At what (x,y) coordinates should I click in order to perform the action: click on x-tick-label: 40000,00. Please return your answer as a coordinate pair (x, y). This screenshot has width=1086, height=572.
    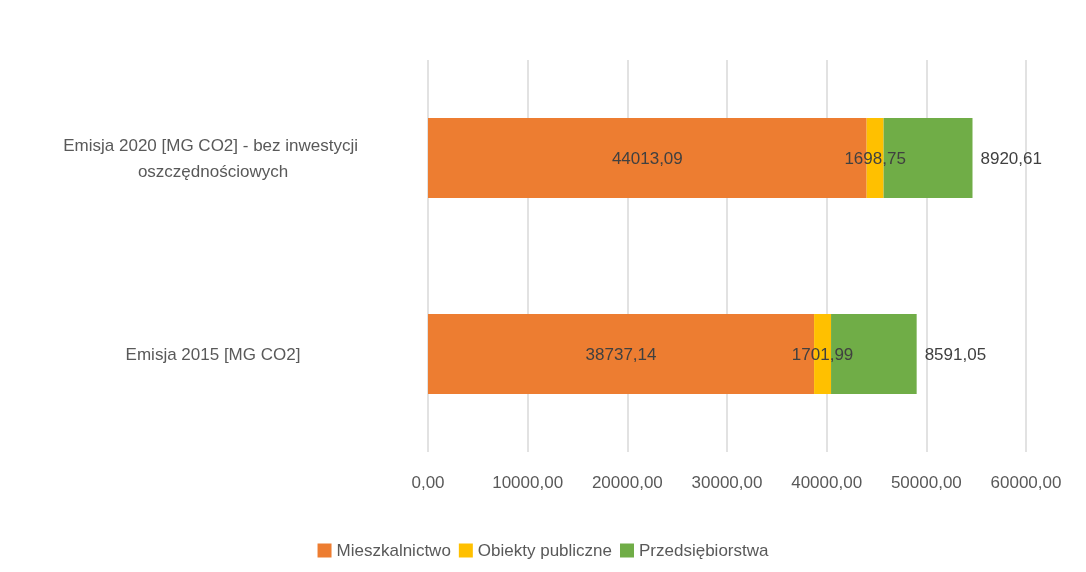
    Looking at the image, I should click on (827, 482).